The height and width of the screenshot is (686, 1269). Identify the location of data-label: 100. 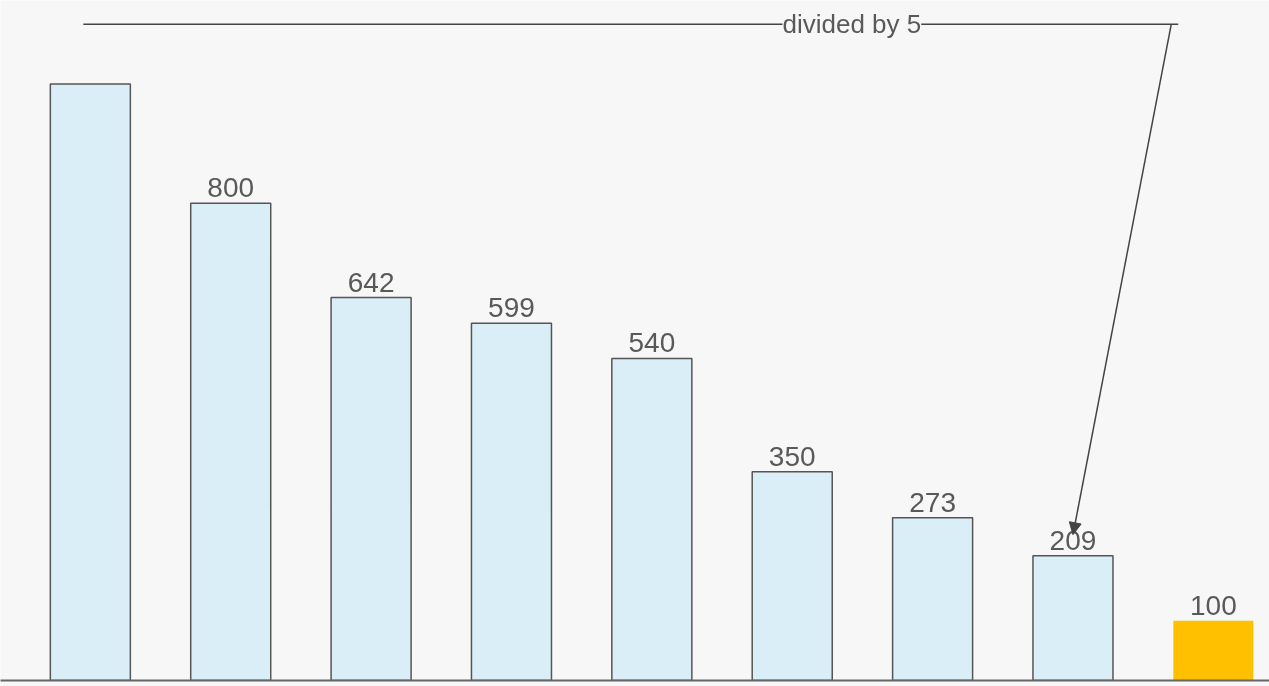
(1213, 605).